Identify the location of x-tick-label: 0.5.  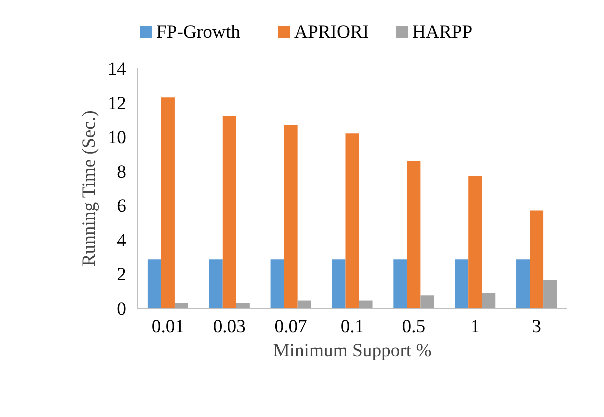
(414, 327).